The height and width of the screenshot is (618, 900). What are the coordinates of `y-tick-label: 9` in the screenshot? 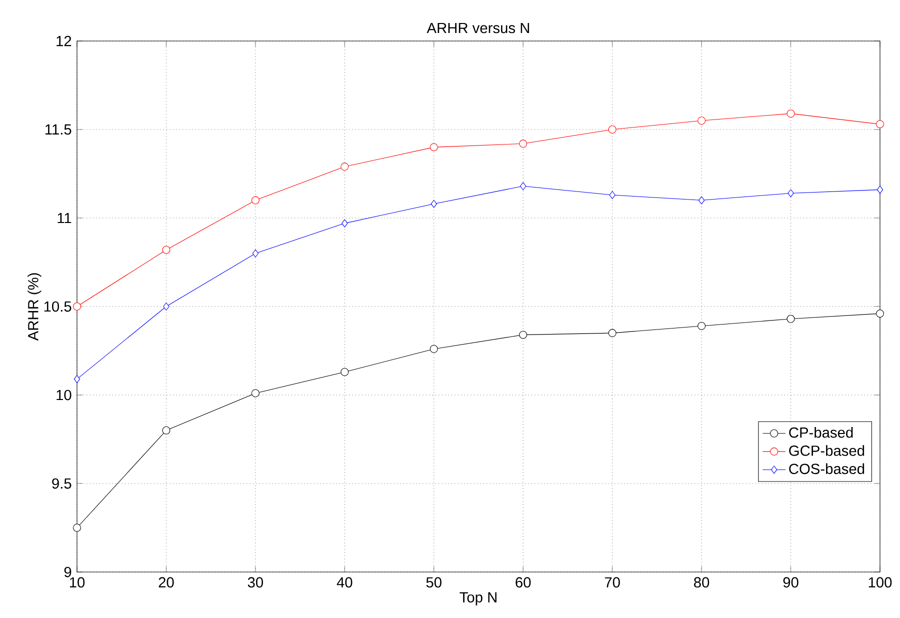 It's located at (68, 572).